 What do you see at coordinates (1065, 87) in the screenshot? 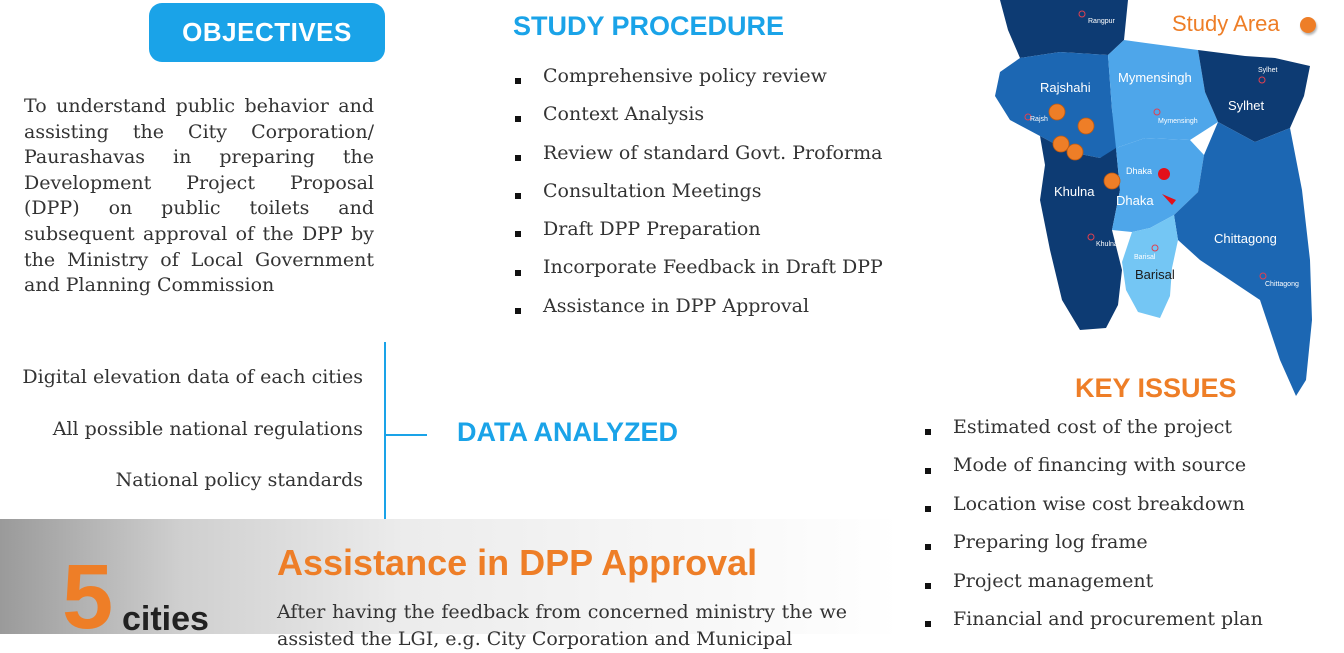
I see `label-rajshahi: Rajshahi` at bounding box center [1065, 87].